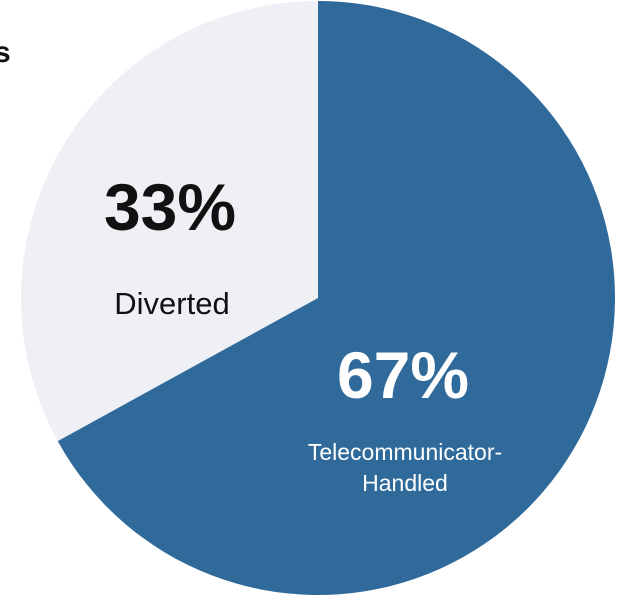 The height and width of the screenshot is (596, 621). I want to click on slice-value-label-diverted: 33%, so click(170, 207).